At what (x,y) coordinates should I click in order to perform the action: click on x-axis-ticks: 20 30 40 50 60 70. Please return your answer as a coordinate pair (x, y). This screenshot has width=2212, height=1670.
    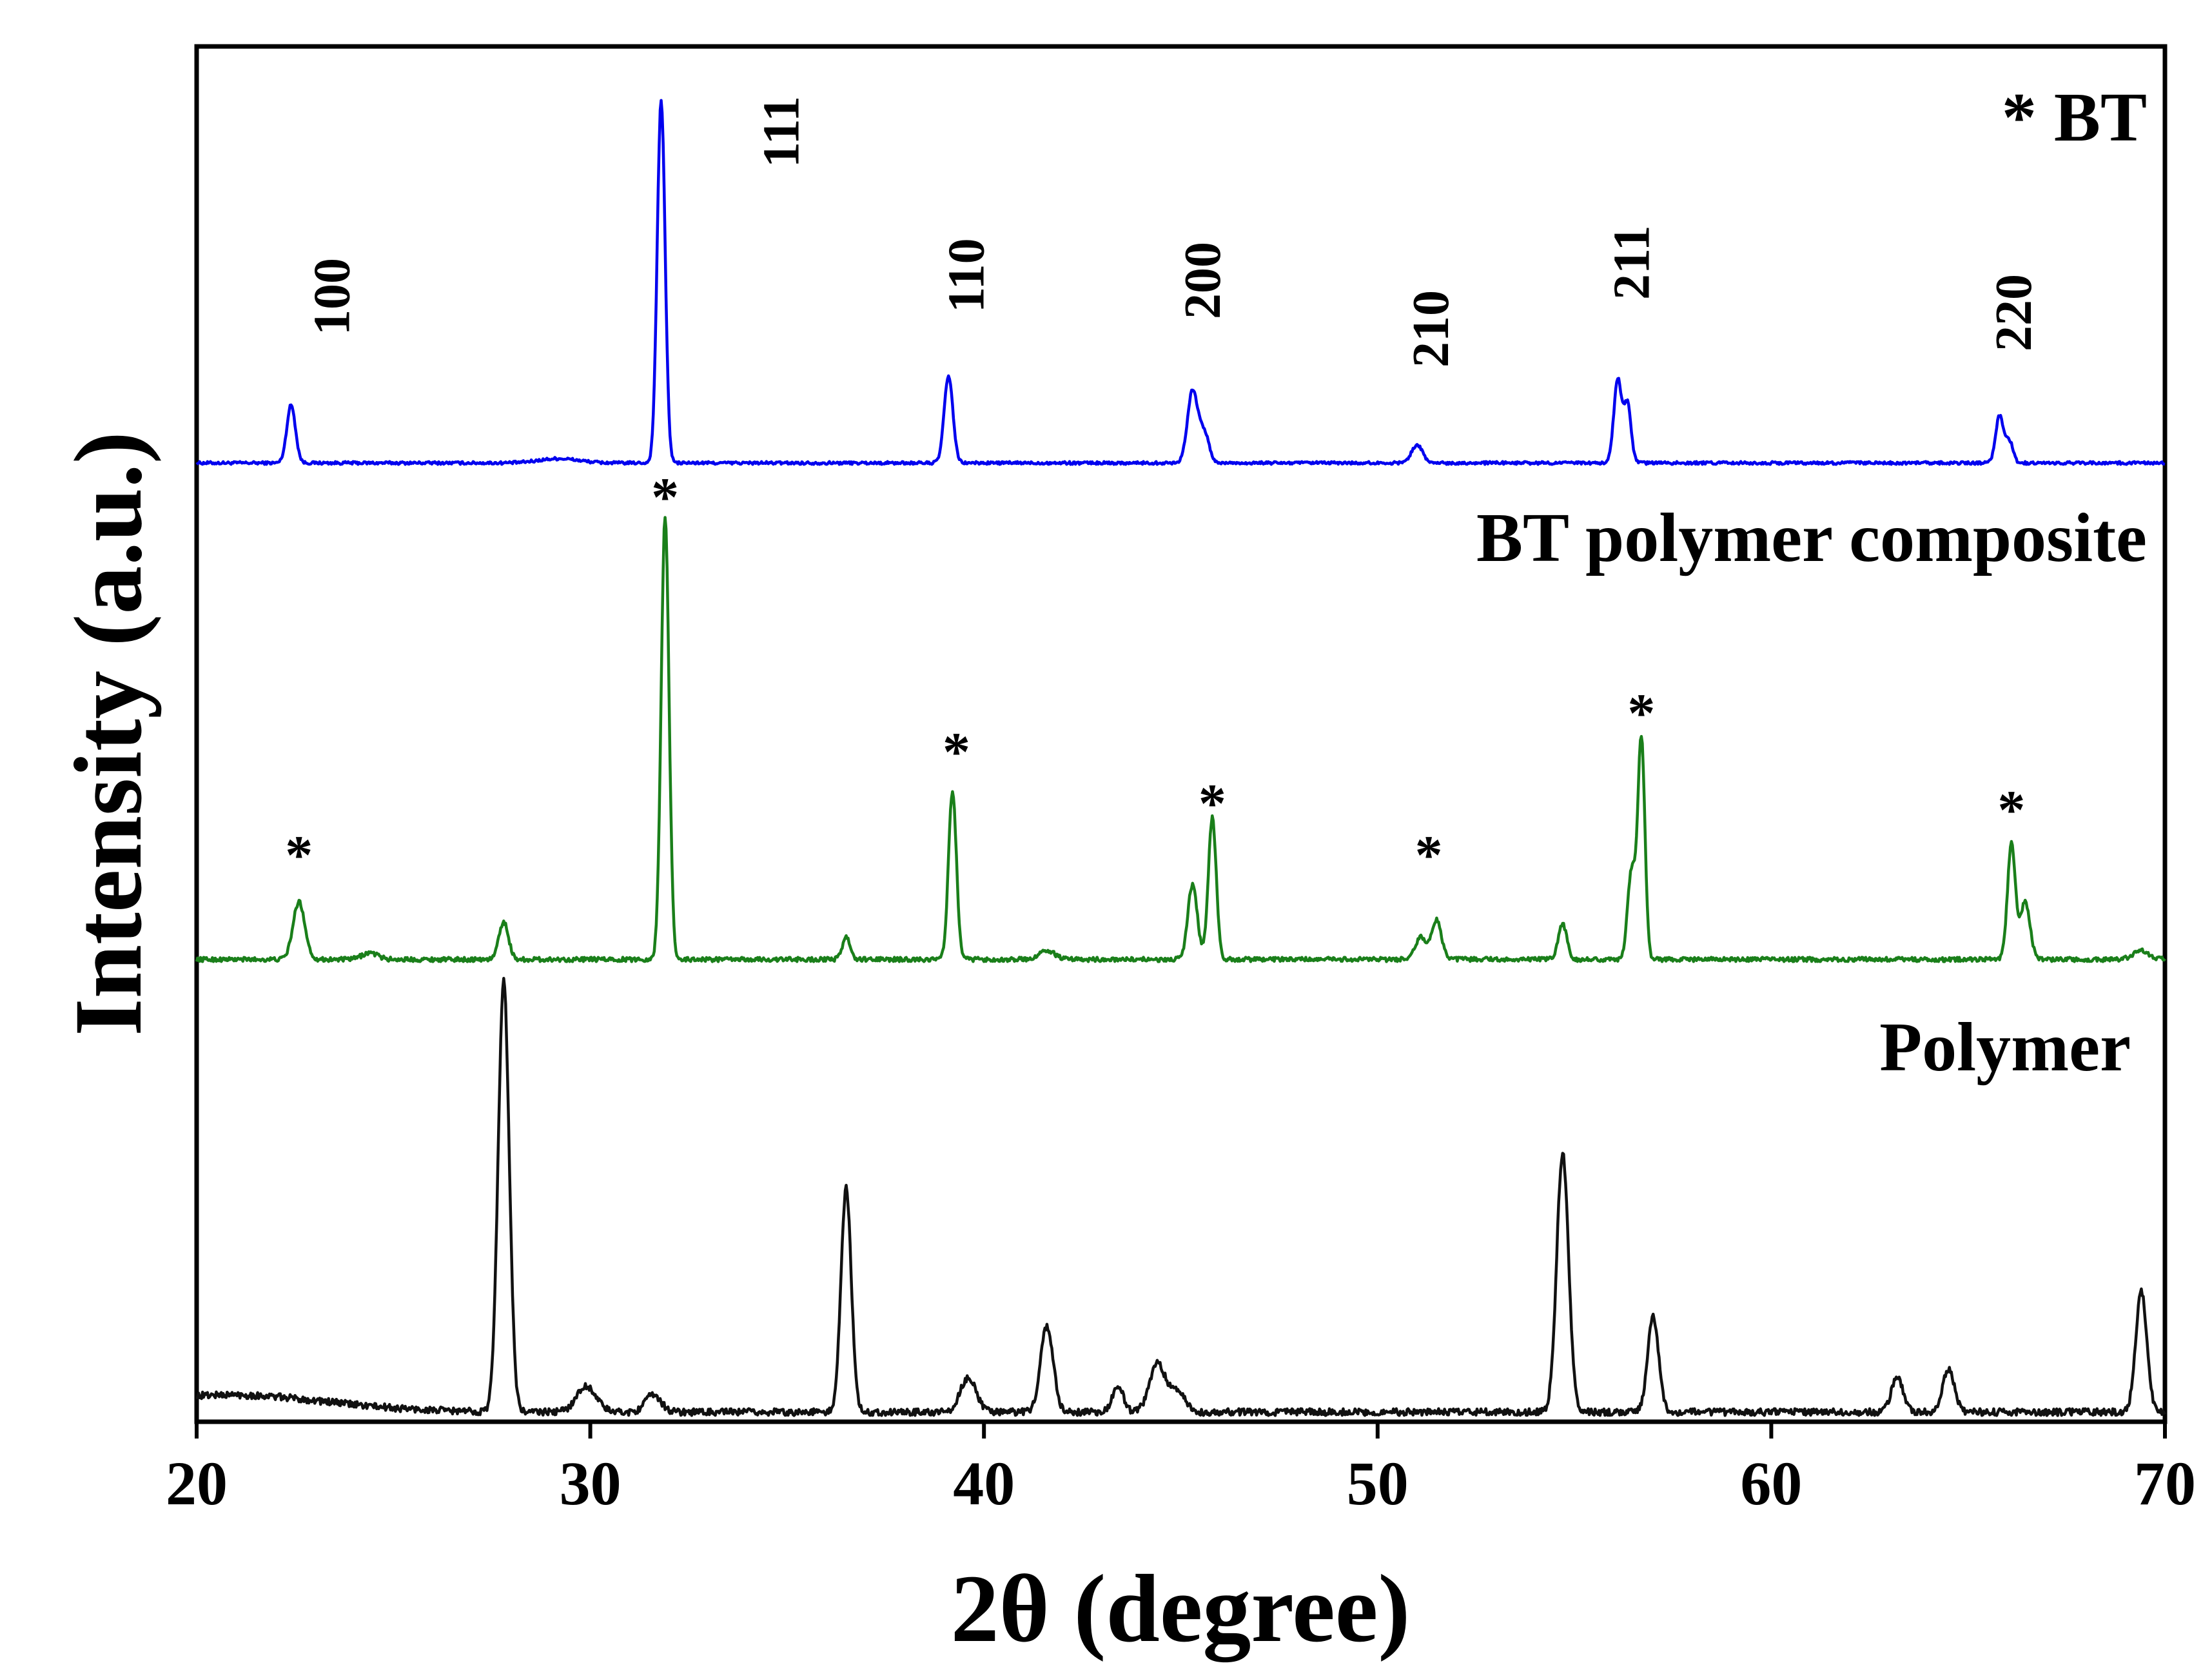
    Looking at the image, I should click on (1181, 1470).